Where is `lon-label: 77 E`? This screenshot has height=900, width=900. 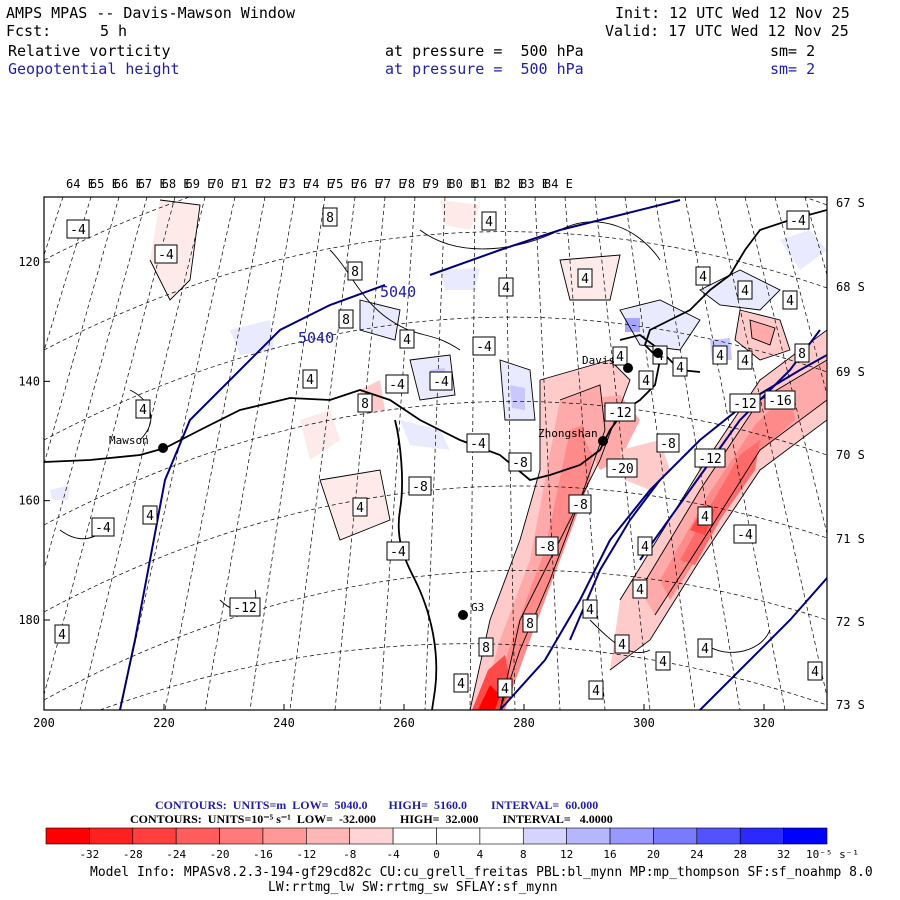 lon-label: 77 E is located at coordinates (391, 184).